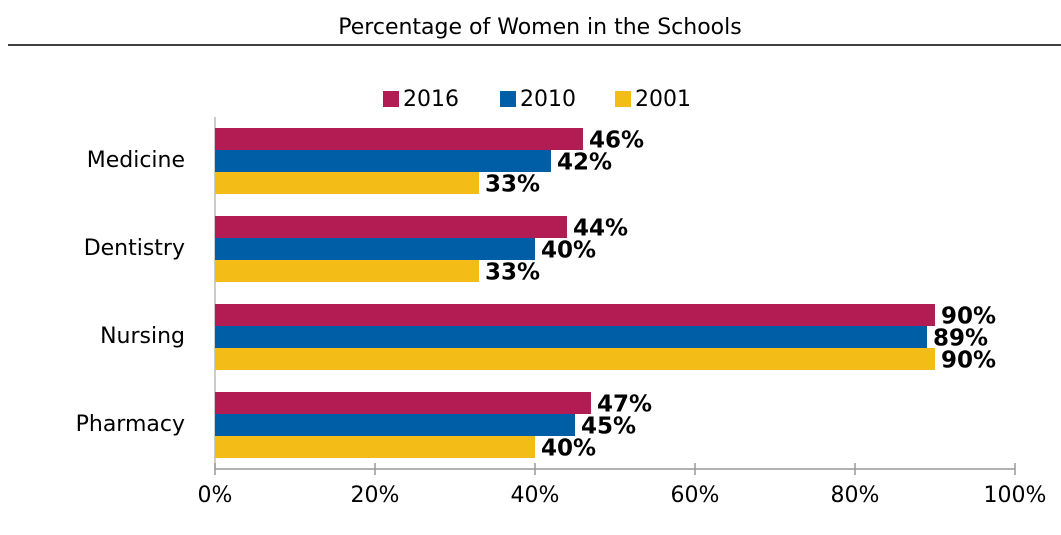  What do you see at coordinates (130, 424) in the screenshot?
I see `y-tick-label: Pharmacy` at bounding box center [130, 424].